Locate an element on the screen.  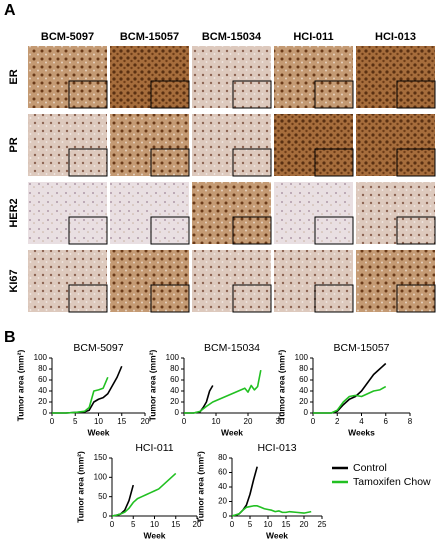
chart-title: BCM-15034 is located at coordinates (232, 348).